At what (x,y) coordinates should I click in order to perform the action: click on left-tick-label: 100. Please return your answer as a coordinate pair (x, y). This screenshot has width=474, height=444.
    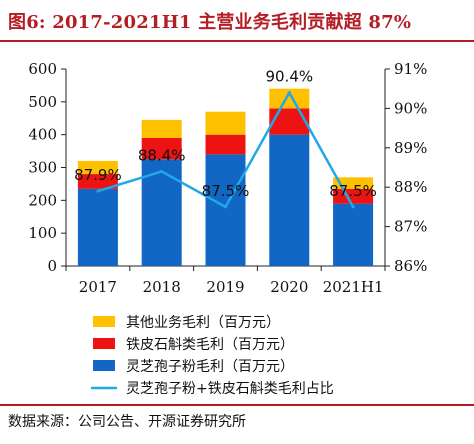
    Looking at the image, I should click on (42, 233).